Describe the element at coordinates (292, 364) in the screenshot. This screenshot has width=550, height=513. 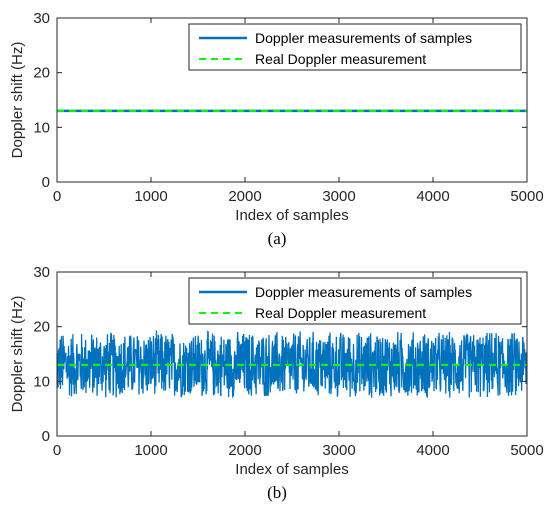
I see `sample-doppler-line` at that location.